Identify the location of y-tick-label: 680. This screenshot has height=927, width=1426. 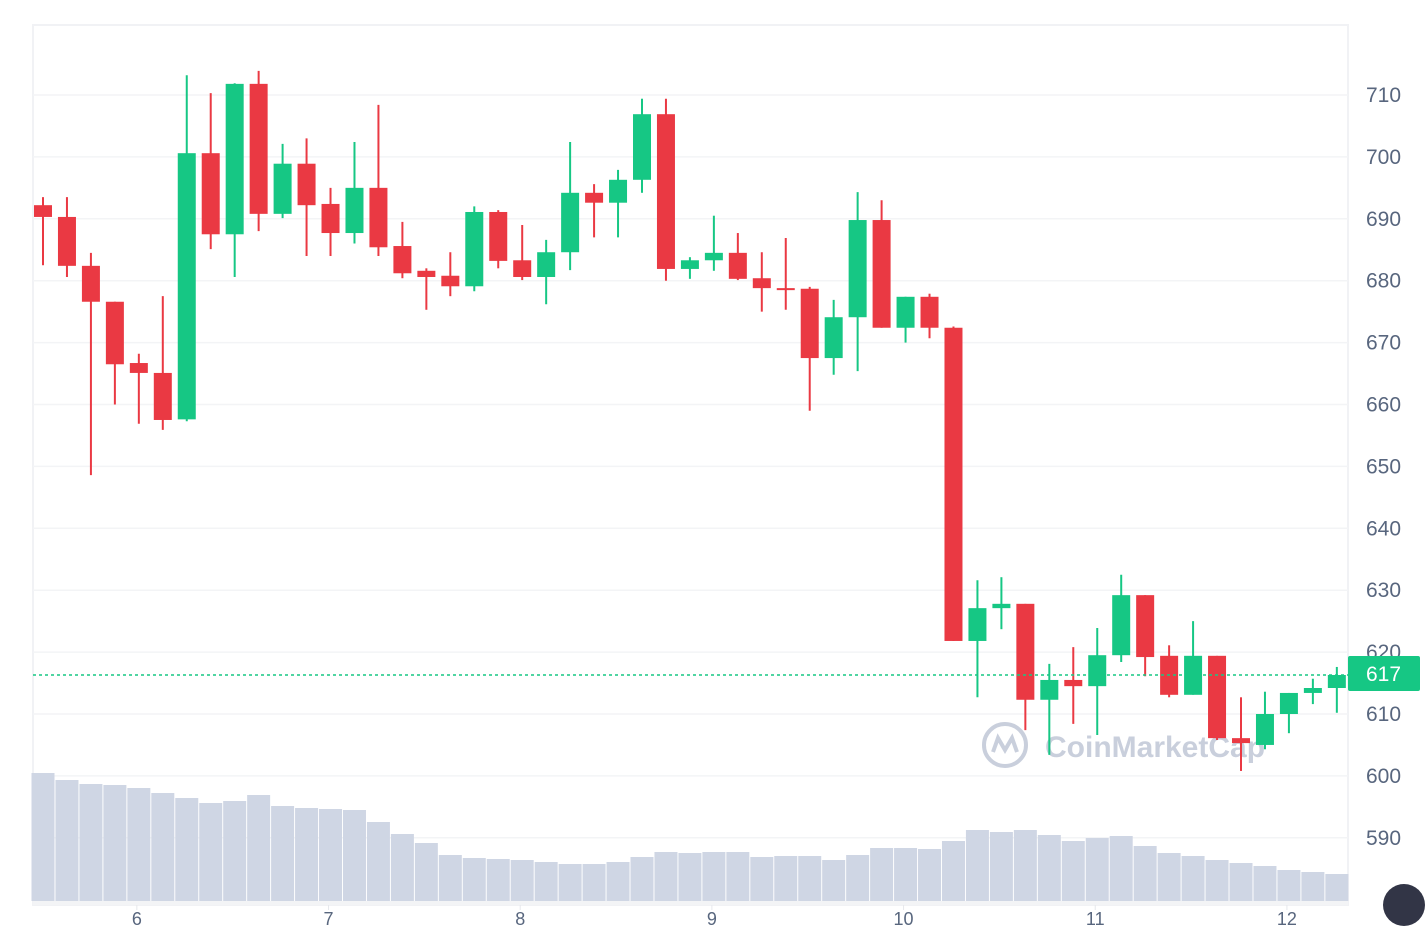
(1383, 281).